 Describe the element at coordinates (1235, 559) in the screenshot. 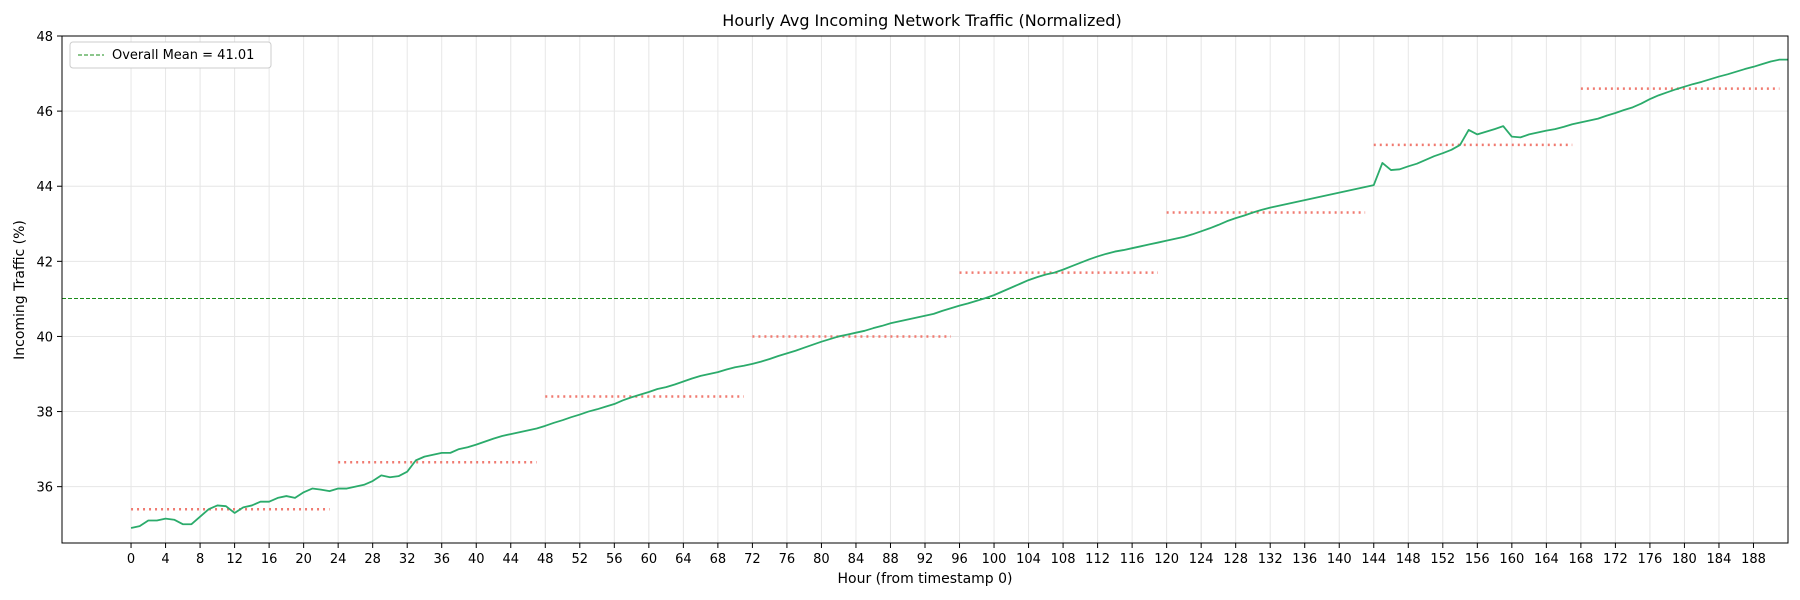

I see `x-tick-label: 128` at that location.